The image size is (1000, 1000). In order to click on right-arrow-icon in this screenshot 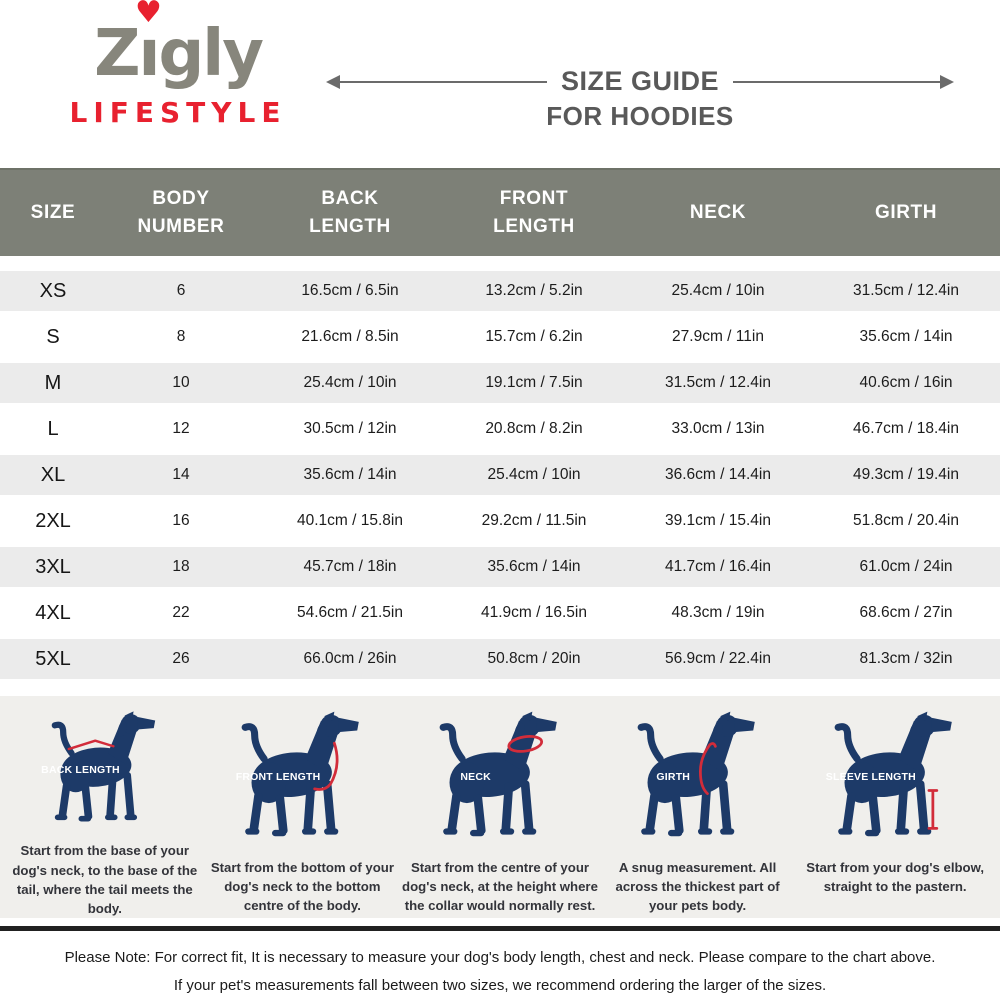, I will do `click(843, 81)`.